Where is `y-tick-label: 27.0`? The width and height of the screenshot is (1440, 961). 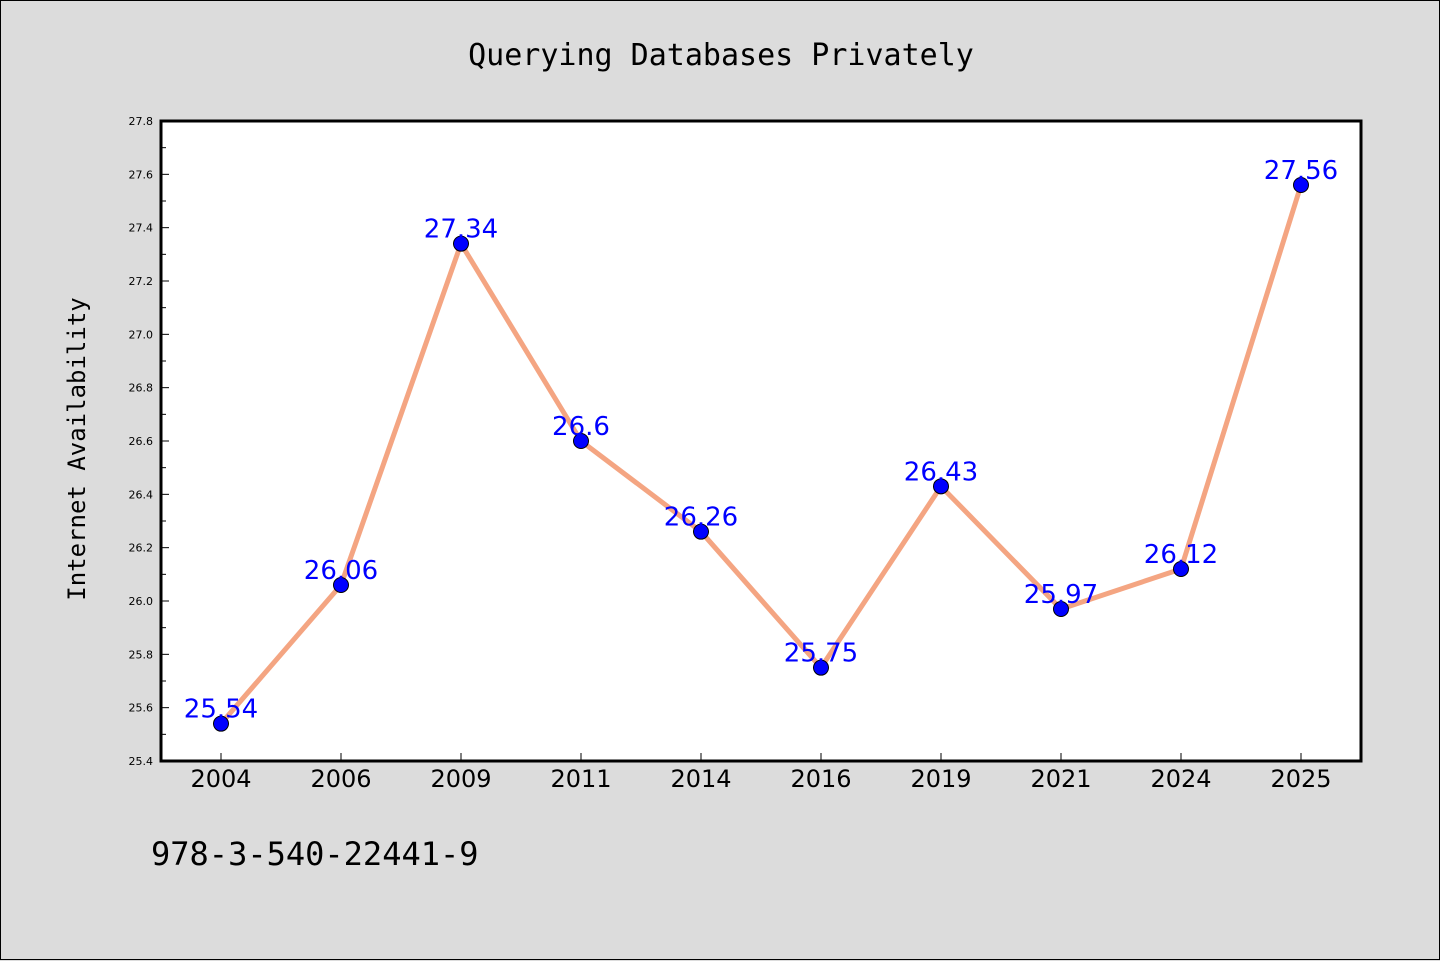
y-tick-label: 27.0 is located at coordinates (141, 334).